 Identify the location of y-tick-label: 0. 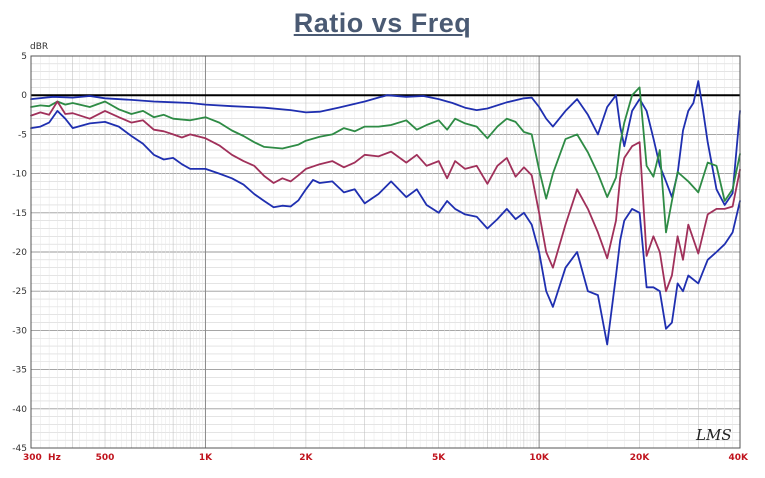
(24, 96).